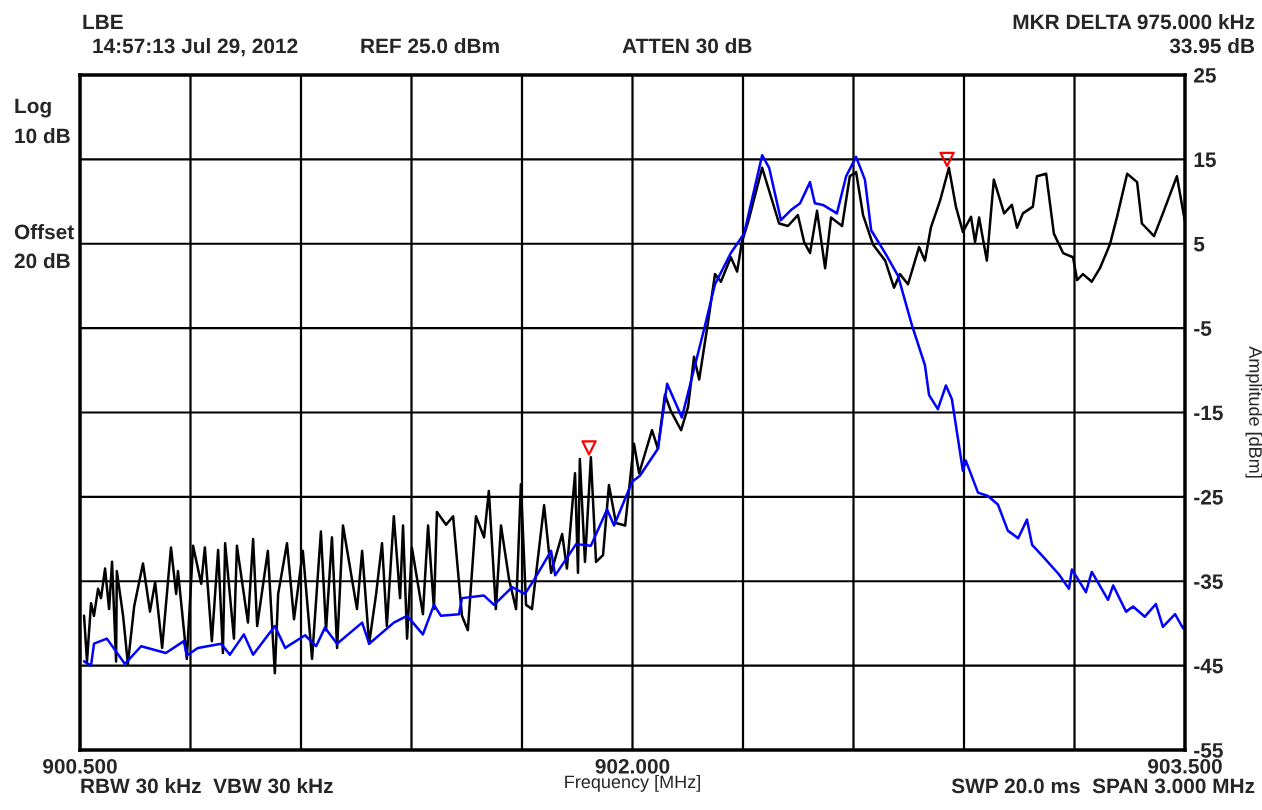  What do you see at coordinates (103, 22) in the screenshot?
I see `text: LBE` at bounding box center [103, 22].